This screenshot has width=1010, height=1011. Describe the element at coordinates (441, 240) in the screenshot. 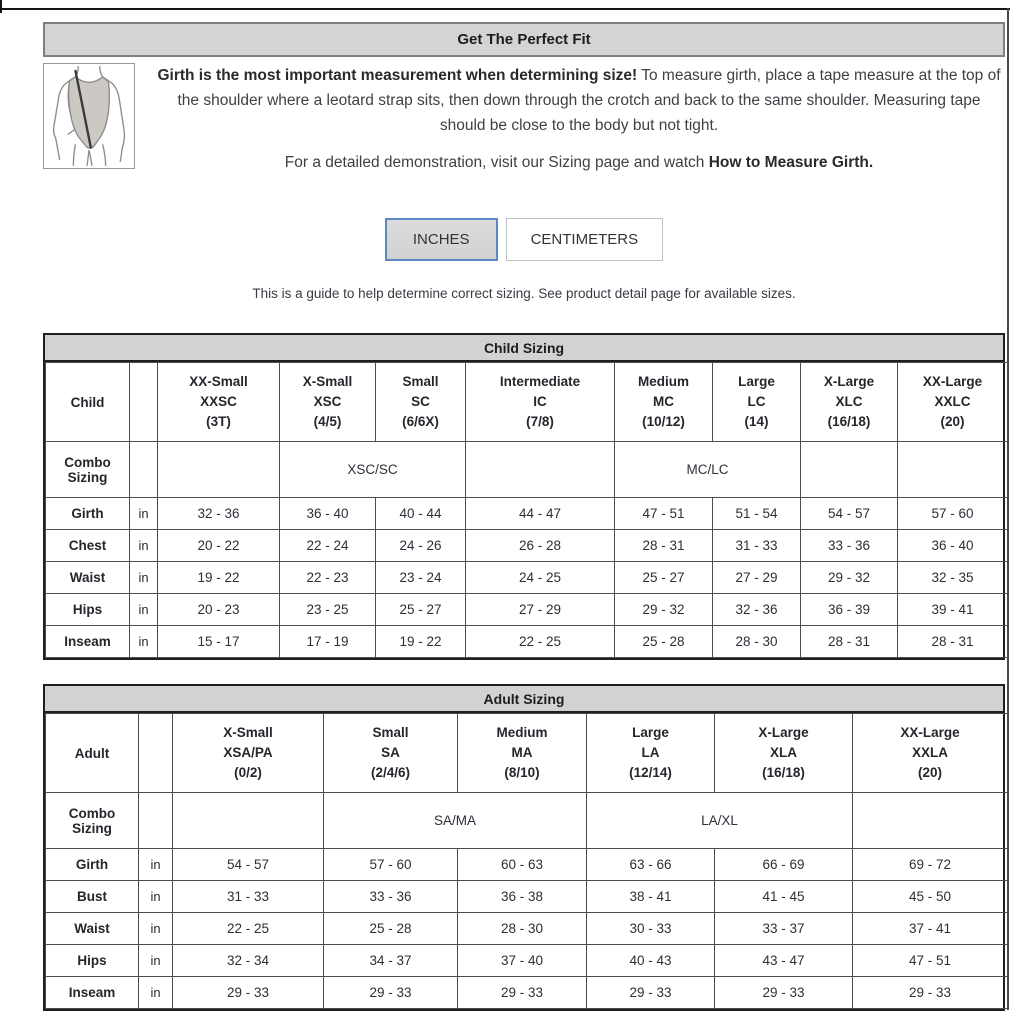

I see `inches-button: INCHES` at that location.